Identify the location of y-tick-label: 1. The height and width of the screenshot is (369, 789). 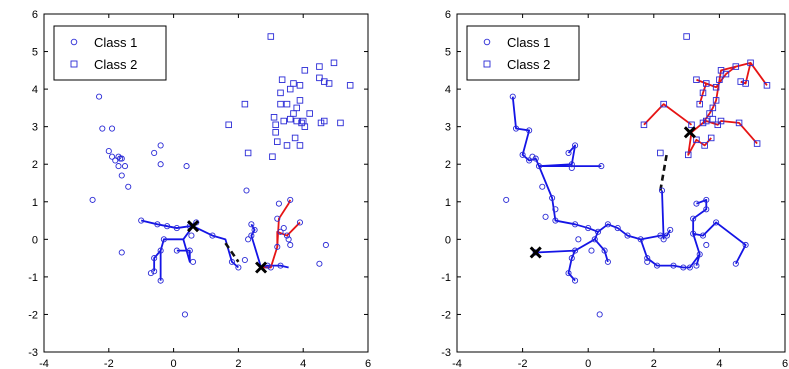
(448, 203).